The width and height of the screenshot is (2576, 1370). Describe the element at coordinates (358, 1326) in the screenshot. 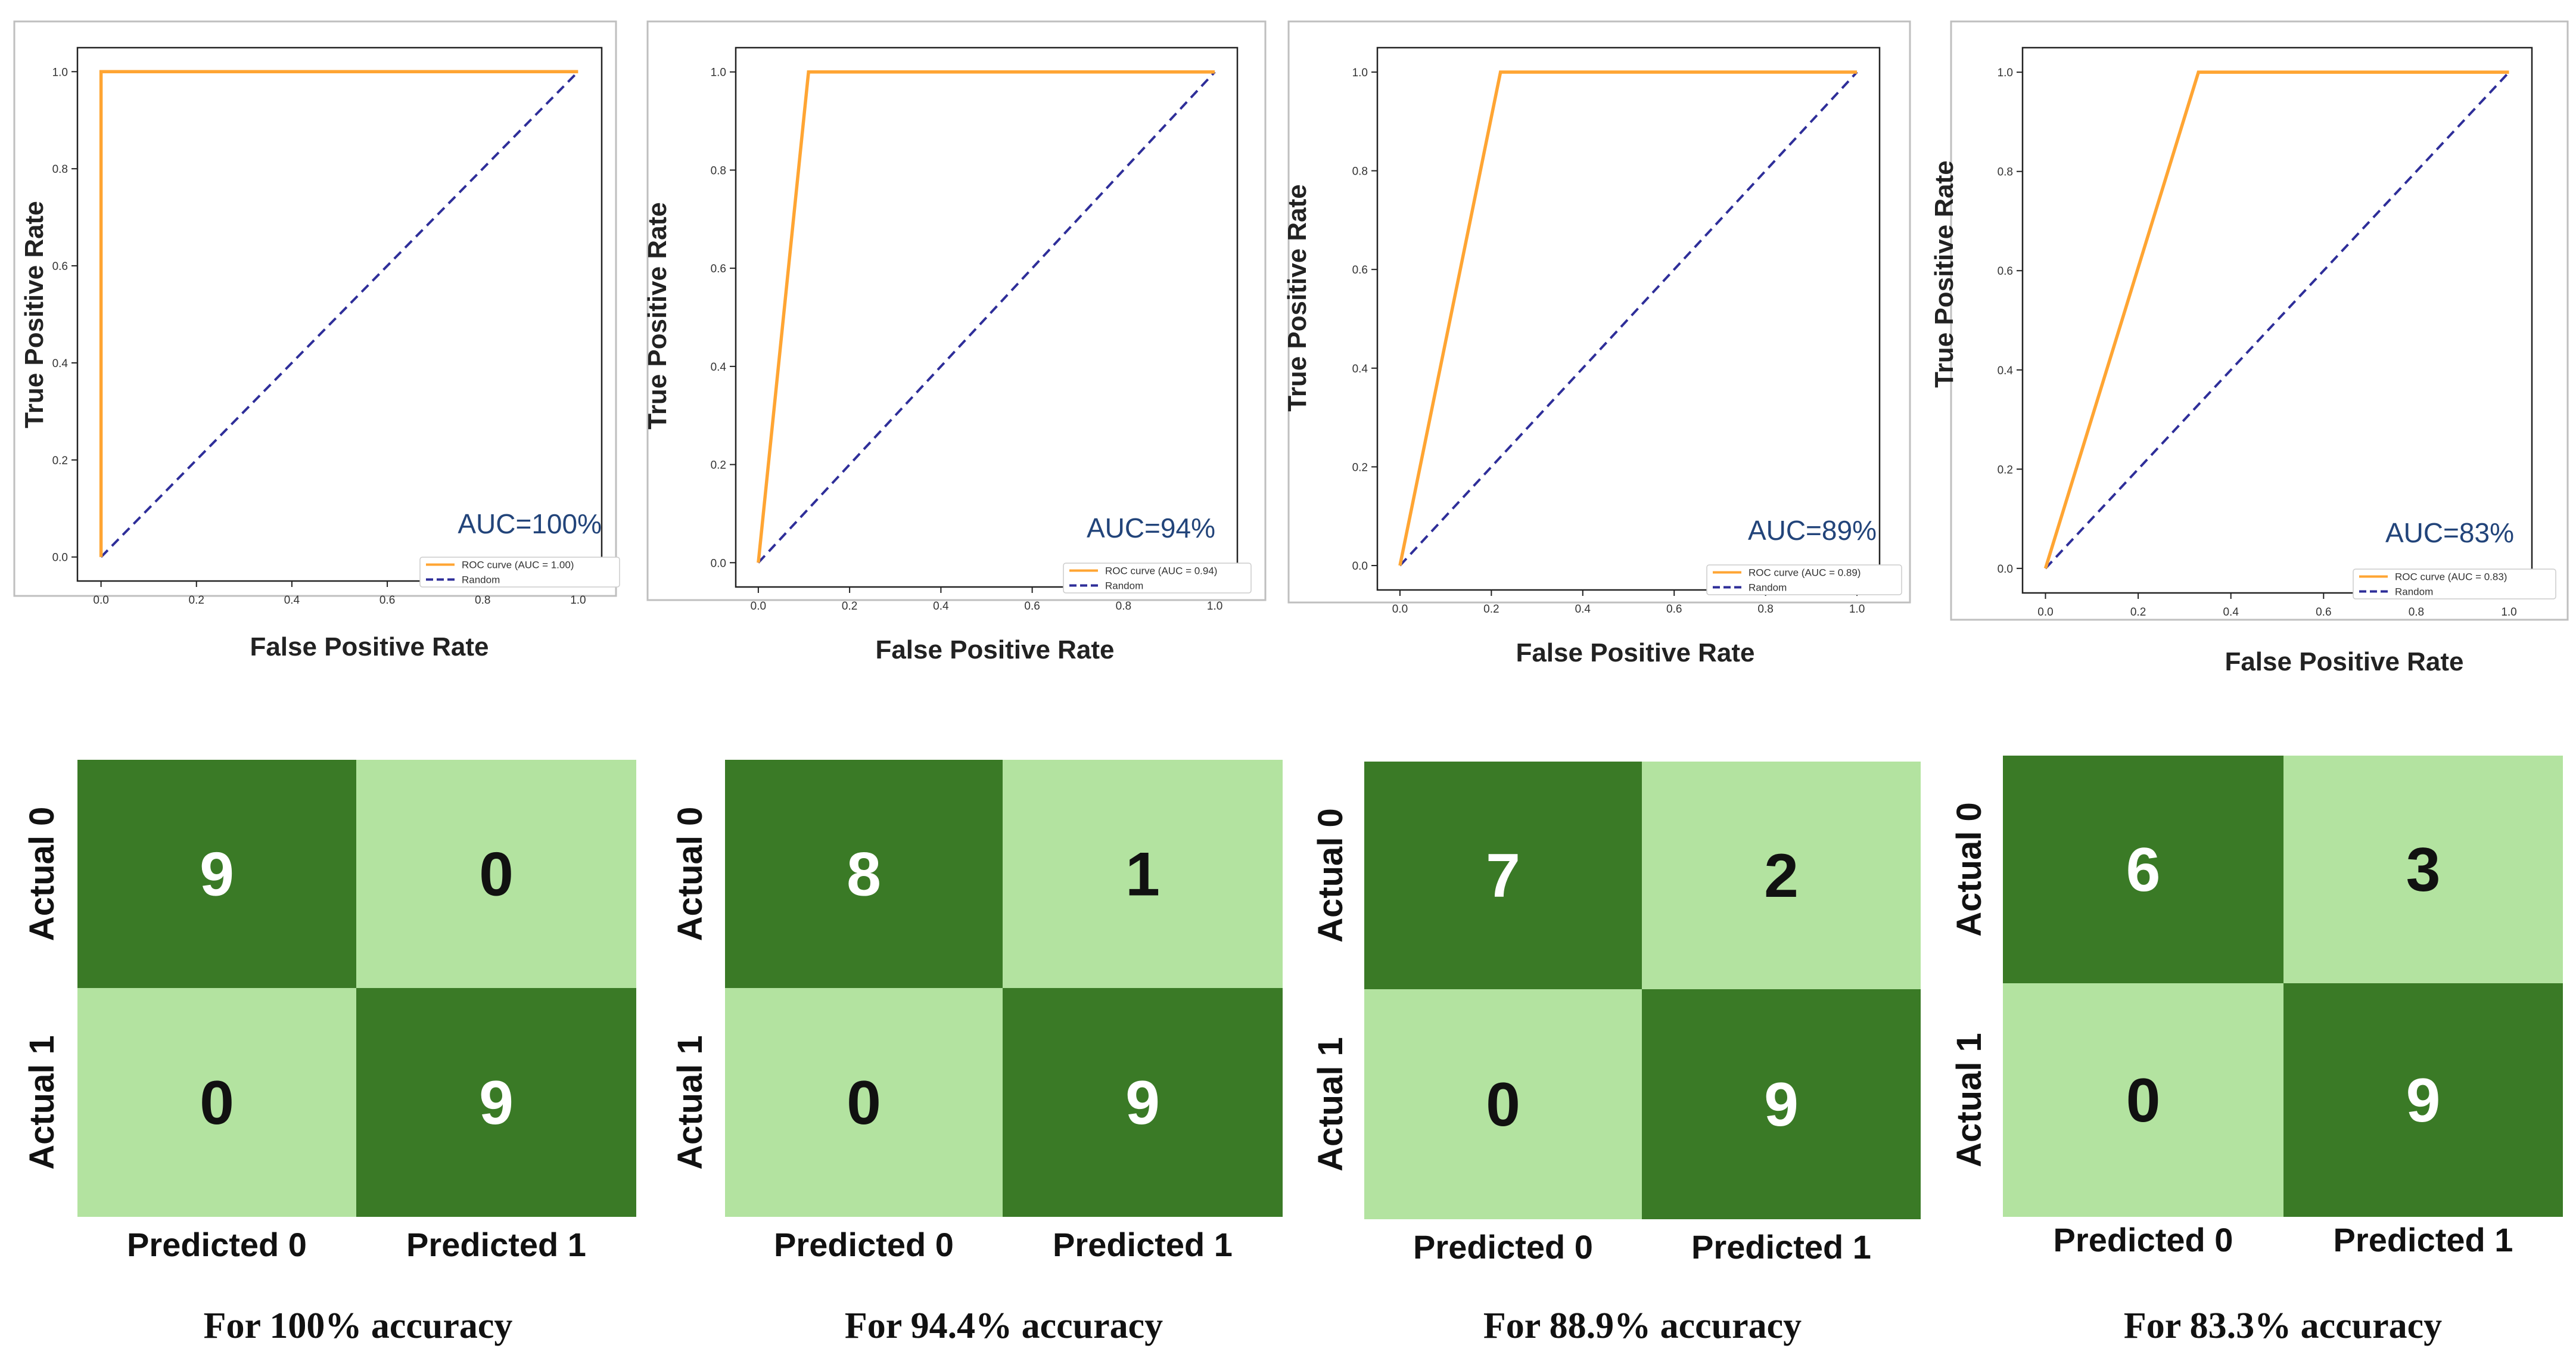

I see `accuracy-caption: For 100% accuracy` at that location.